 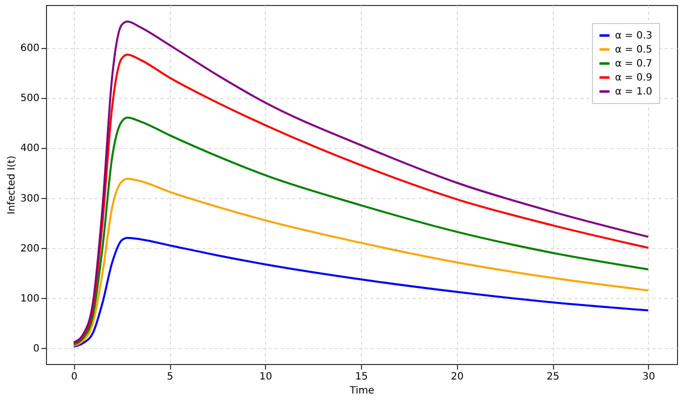 What do you see at coordinates (30, 248) in the screenshot?
I see `y-tick-label: 200` at bounding box center [30, 248].